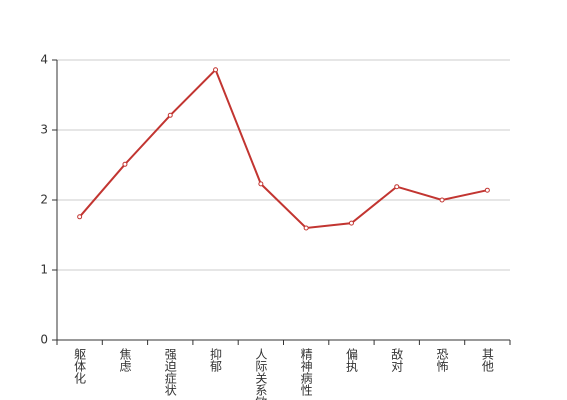 The height and width of the screenshot is (400, 567). Describe the element at coordinates (442, 360) in the screenshot. I see `x-tick-label: 恐怖` at that location.